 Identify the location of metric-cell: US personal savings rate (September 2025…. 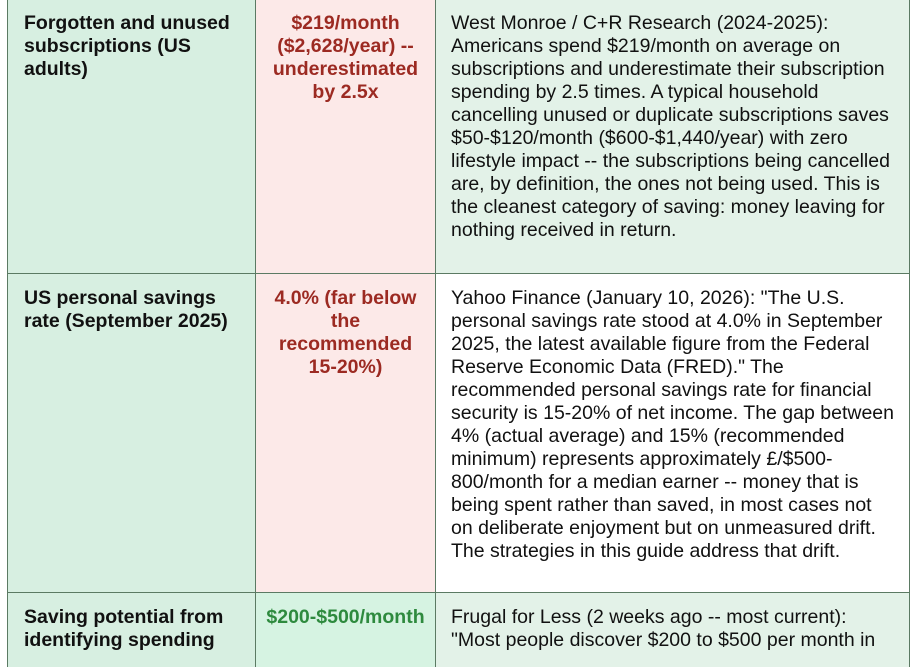
(131, 433).